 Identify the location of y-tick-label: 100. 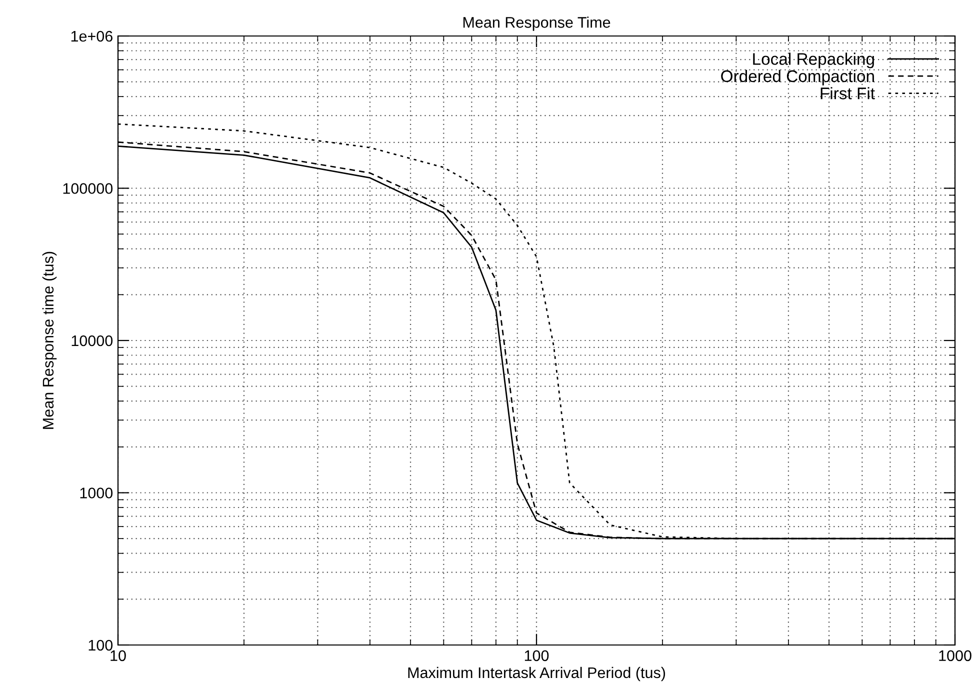
(100, 645).